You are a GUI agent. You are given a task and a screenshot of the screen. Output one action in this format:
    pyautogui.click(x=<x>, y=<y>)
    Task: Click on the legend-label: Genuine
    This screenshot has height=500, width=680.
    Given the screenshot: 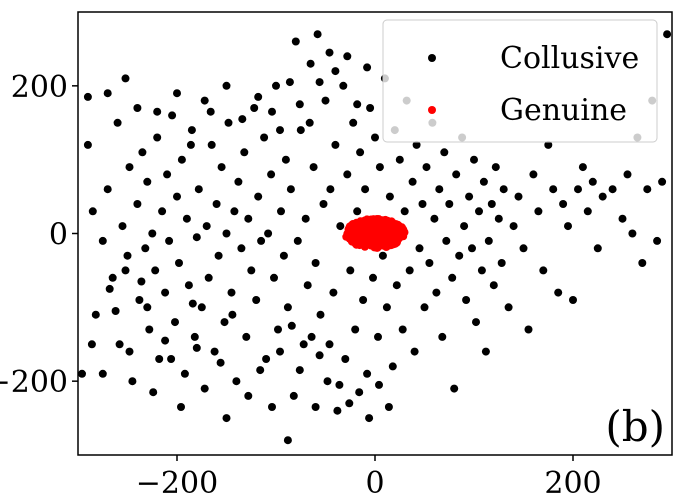 What is the action you would take?
    pyautogui.click(x=563, y=110)
    